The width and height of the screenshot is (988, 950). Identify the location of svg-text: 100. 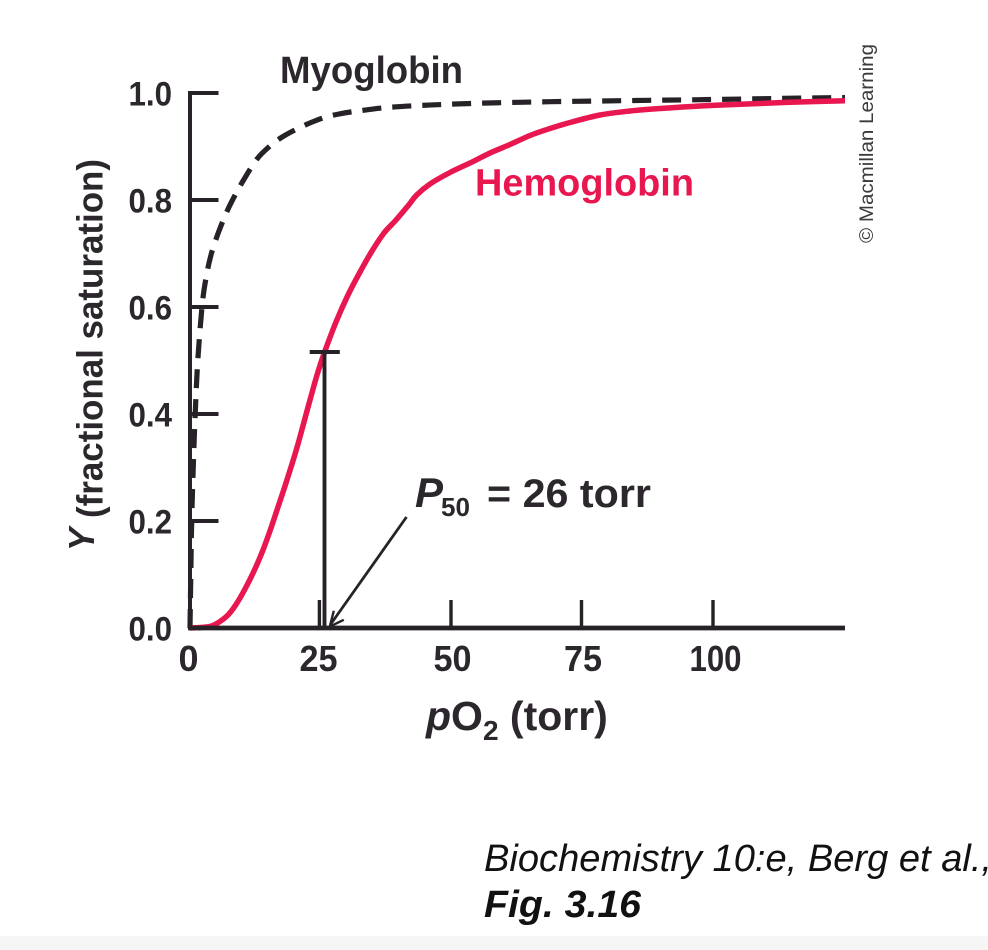
(716, 658).